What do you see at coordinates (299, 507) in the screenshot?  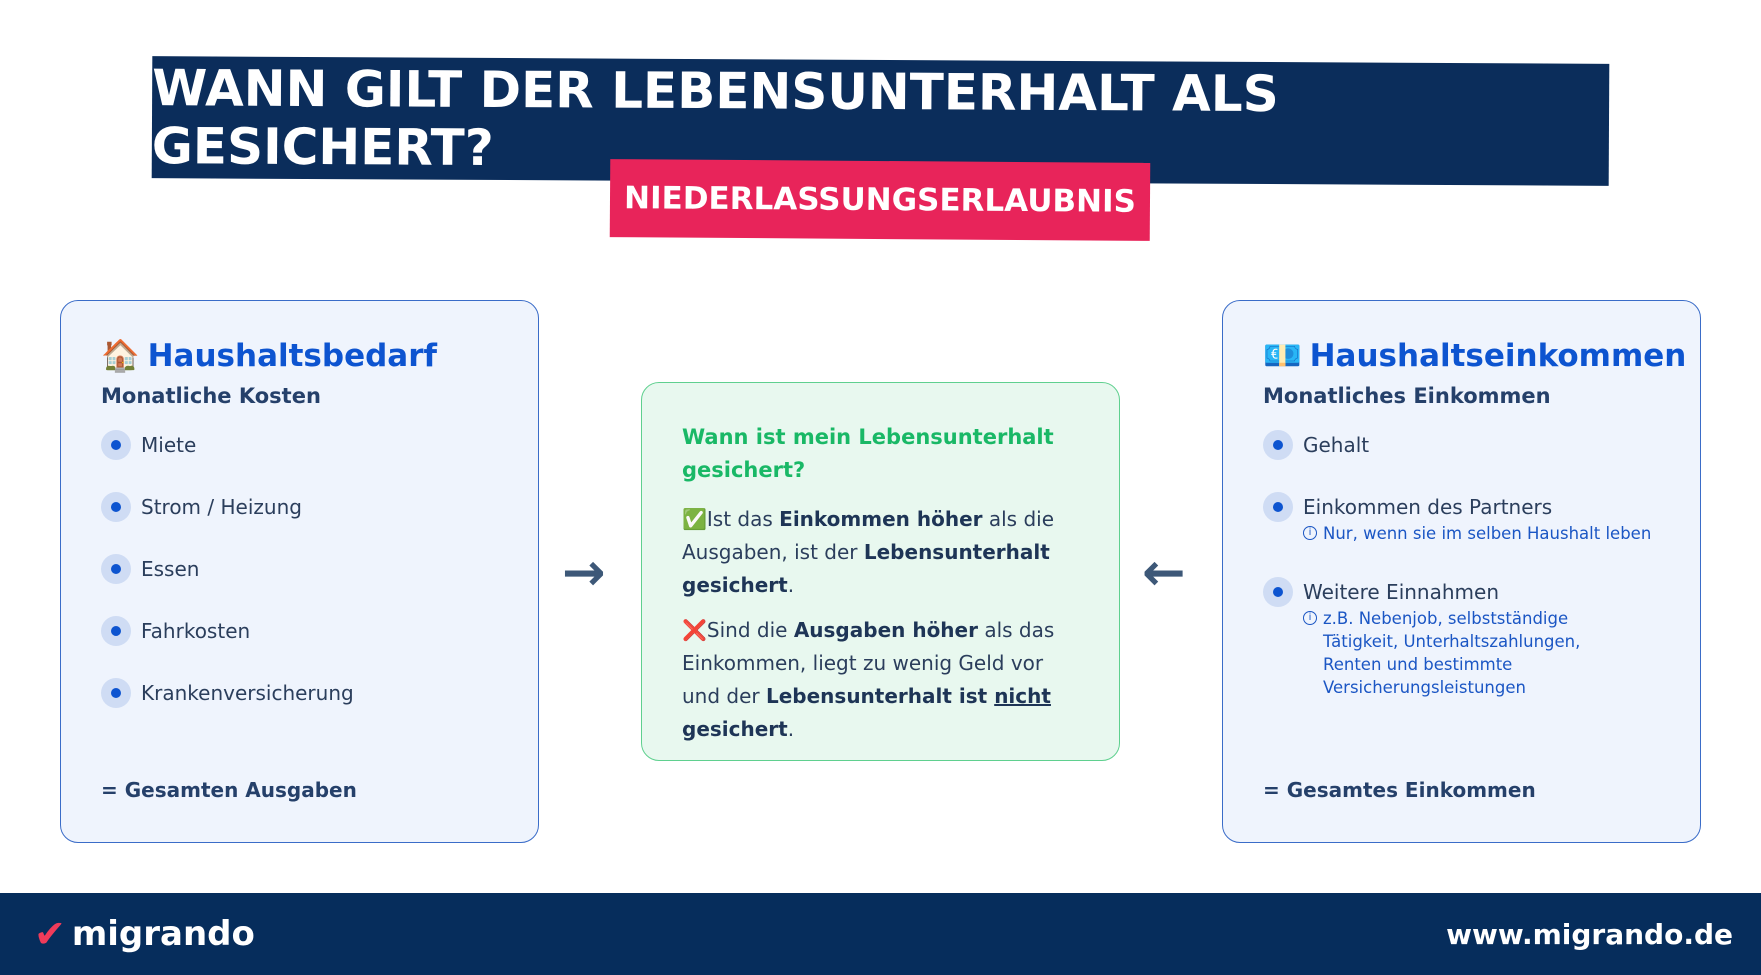 I see `list-item: Strom / Heizung` at bounding box center [299, 507].